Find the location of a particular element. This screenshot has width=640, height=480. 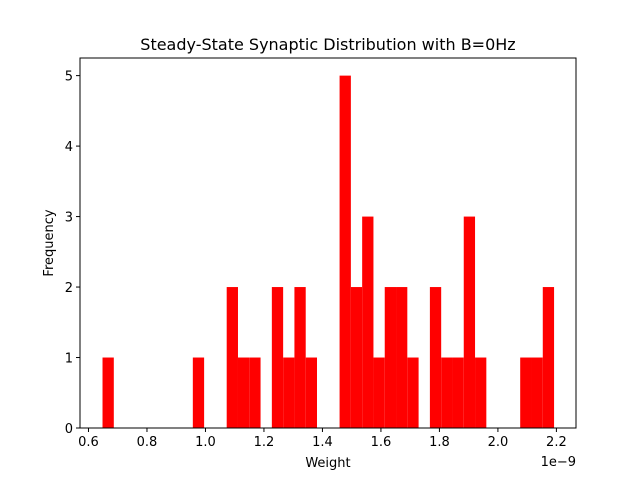

x-tick-label: 2.0 is located at coordinates (498, 442).